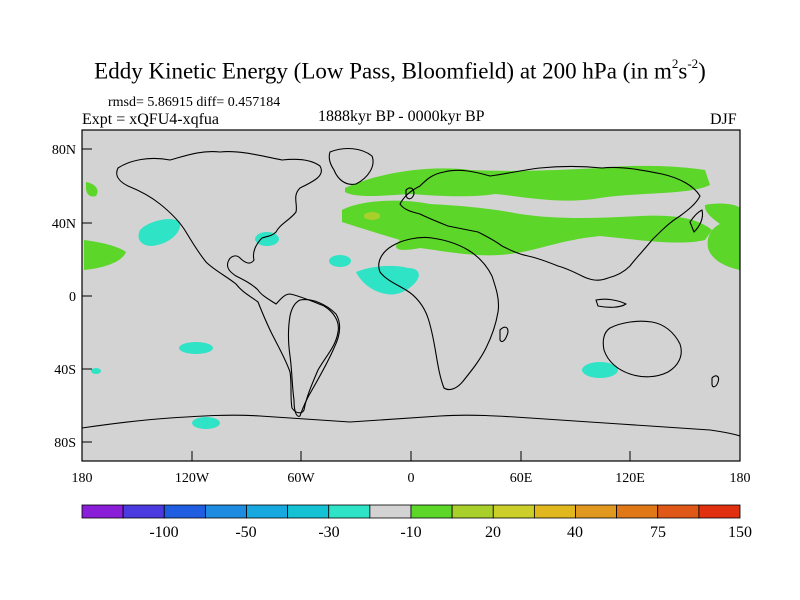 This screenshot has height=600, width=800. What do you see at coordinates (92, 189) in the screenshot?
I see `positive-region-aleutian` at bounding box center [92, 189].